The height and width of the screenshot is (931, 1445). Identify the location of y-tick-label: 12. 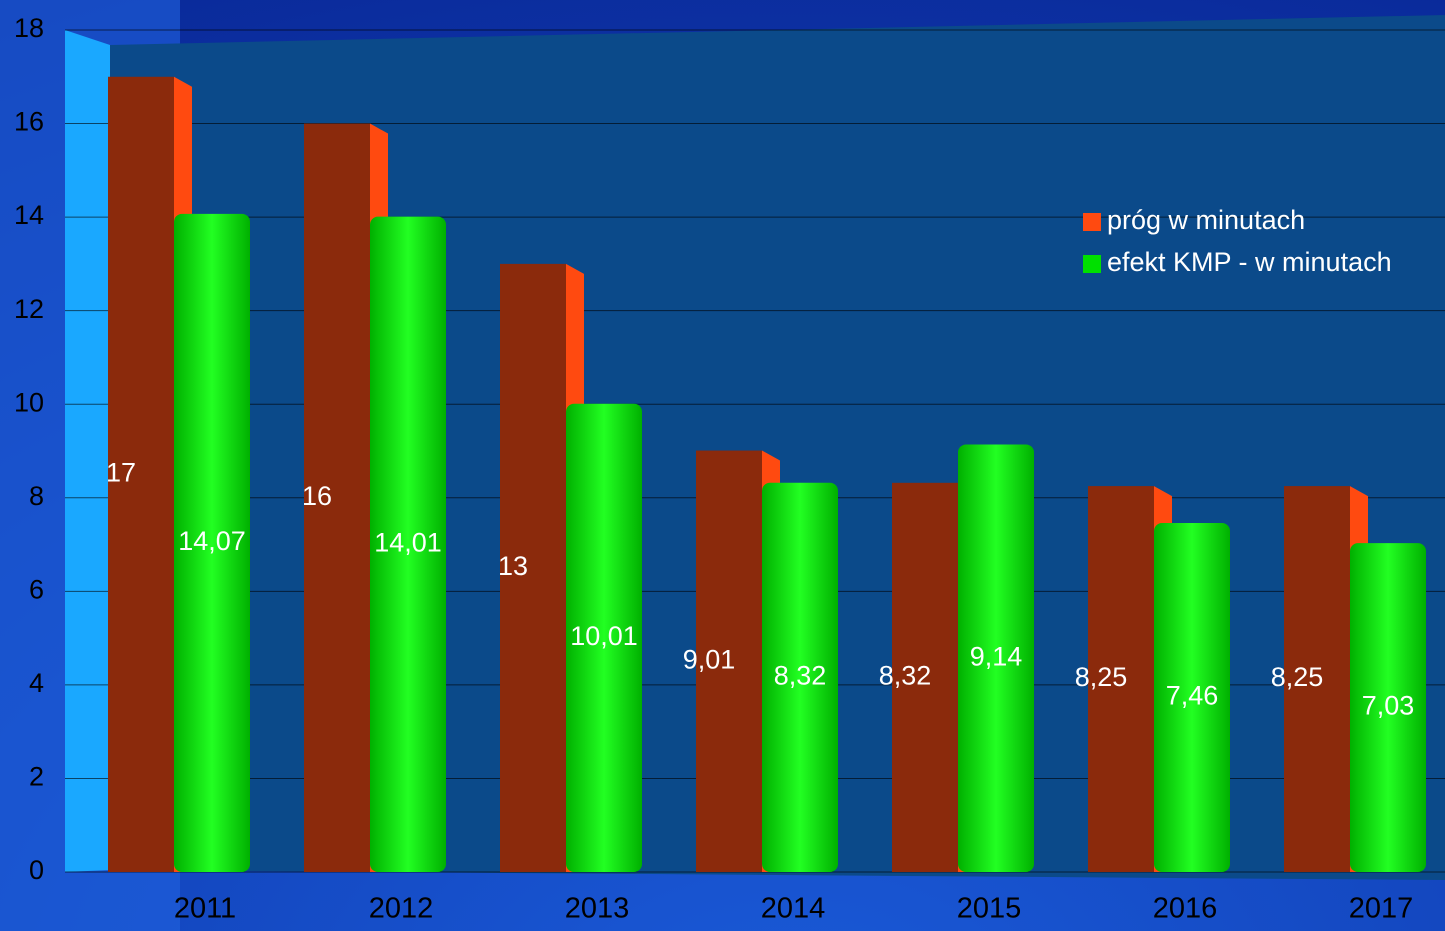
(29, 309).